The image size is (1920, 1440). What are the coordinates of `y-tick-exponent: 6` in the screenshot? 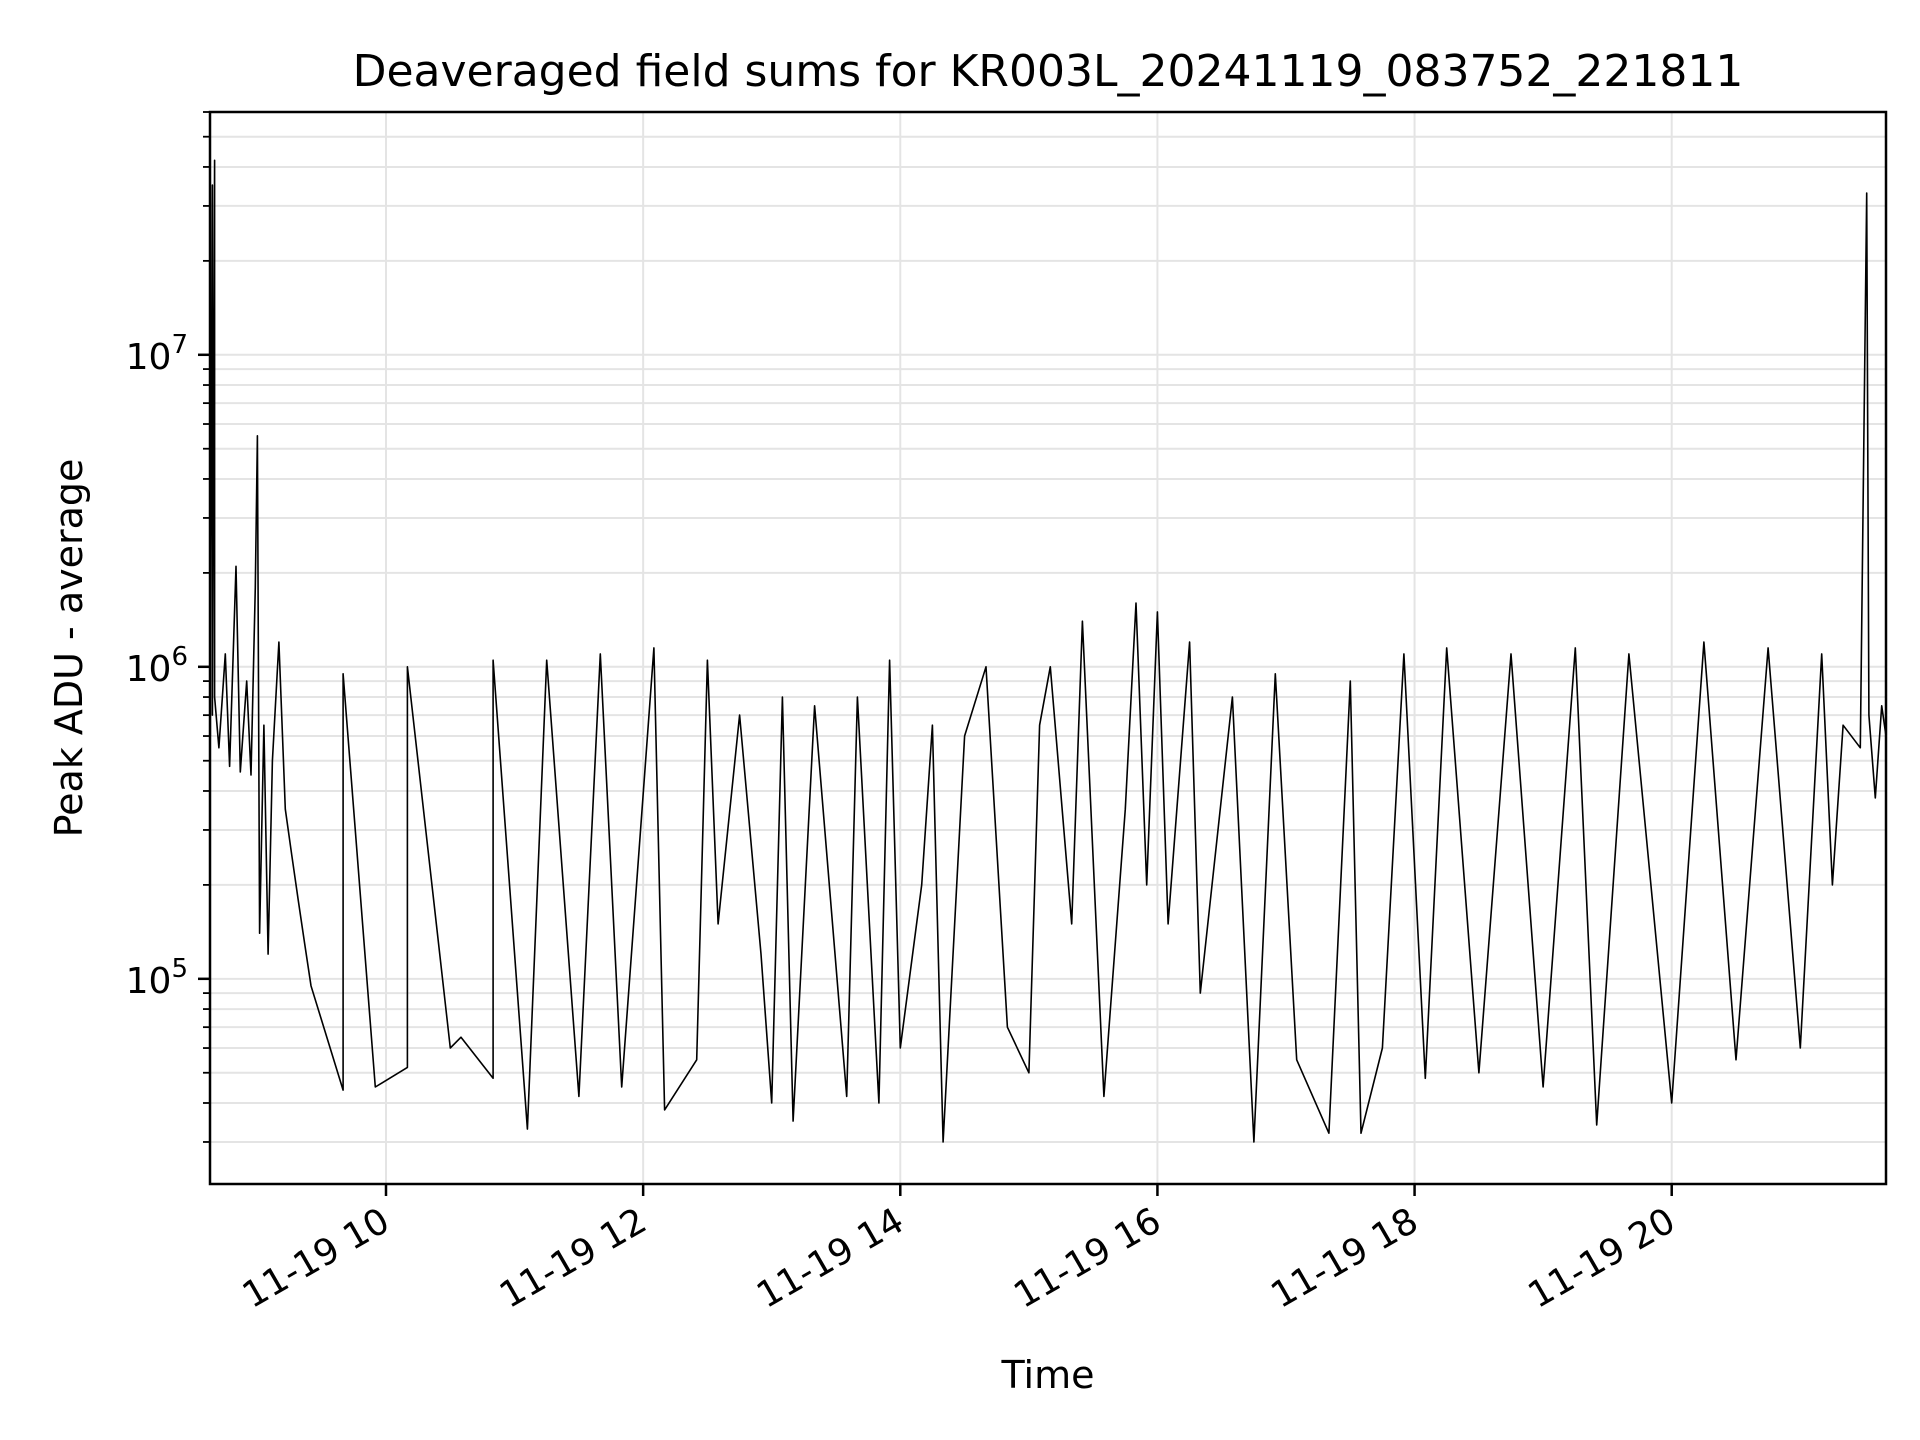 It's located at (179, 657).